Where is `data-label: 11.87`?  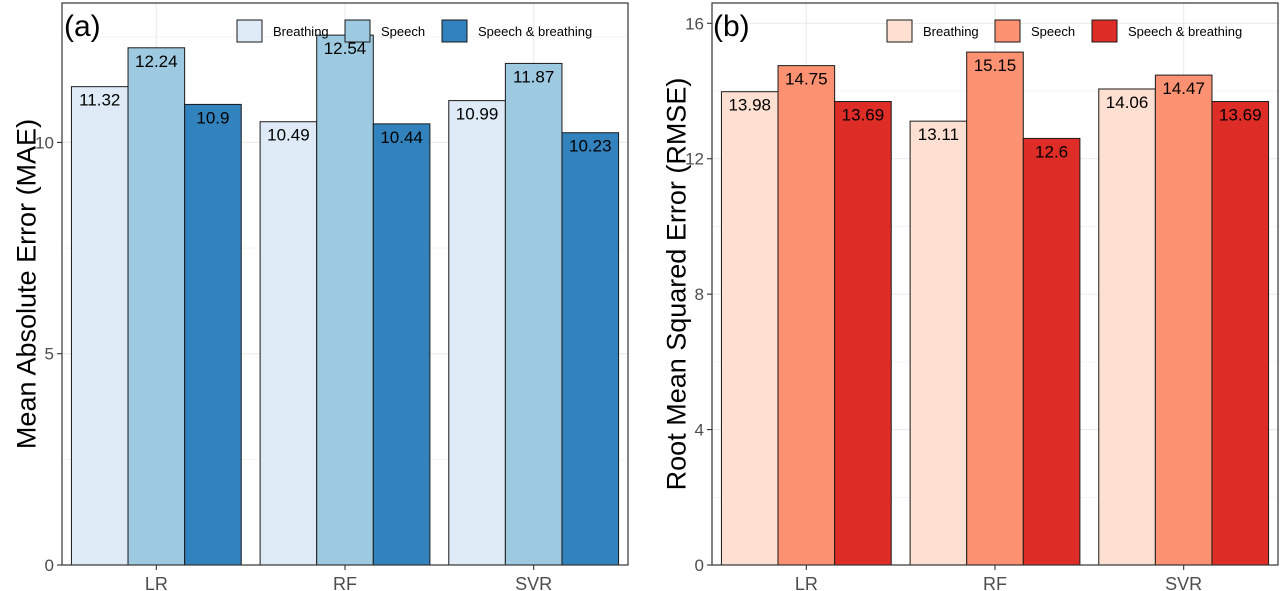
data-label: 11.87 is located at coordinates (533, 76).